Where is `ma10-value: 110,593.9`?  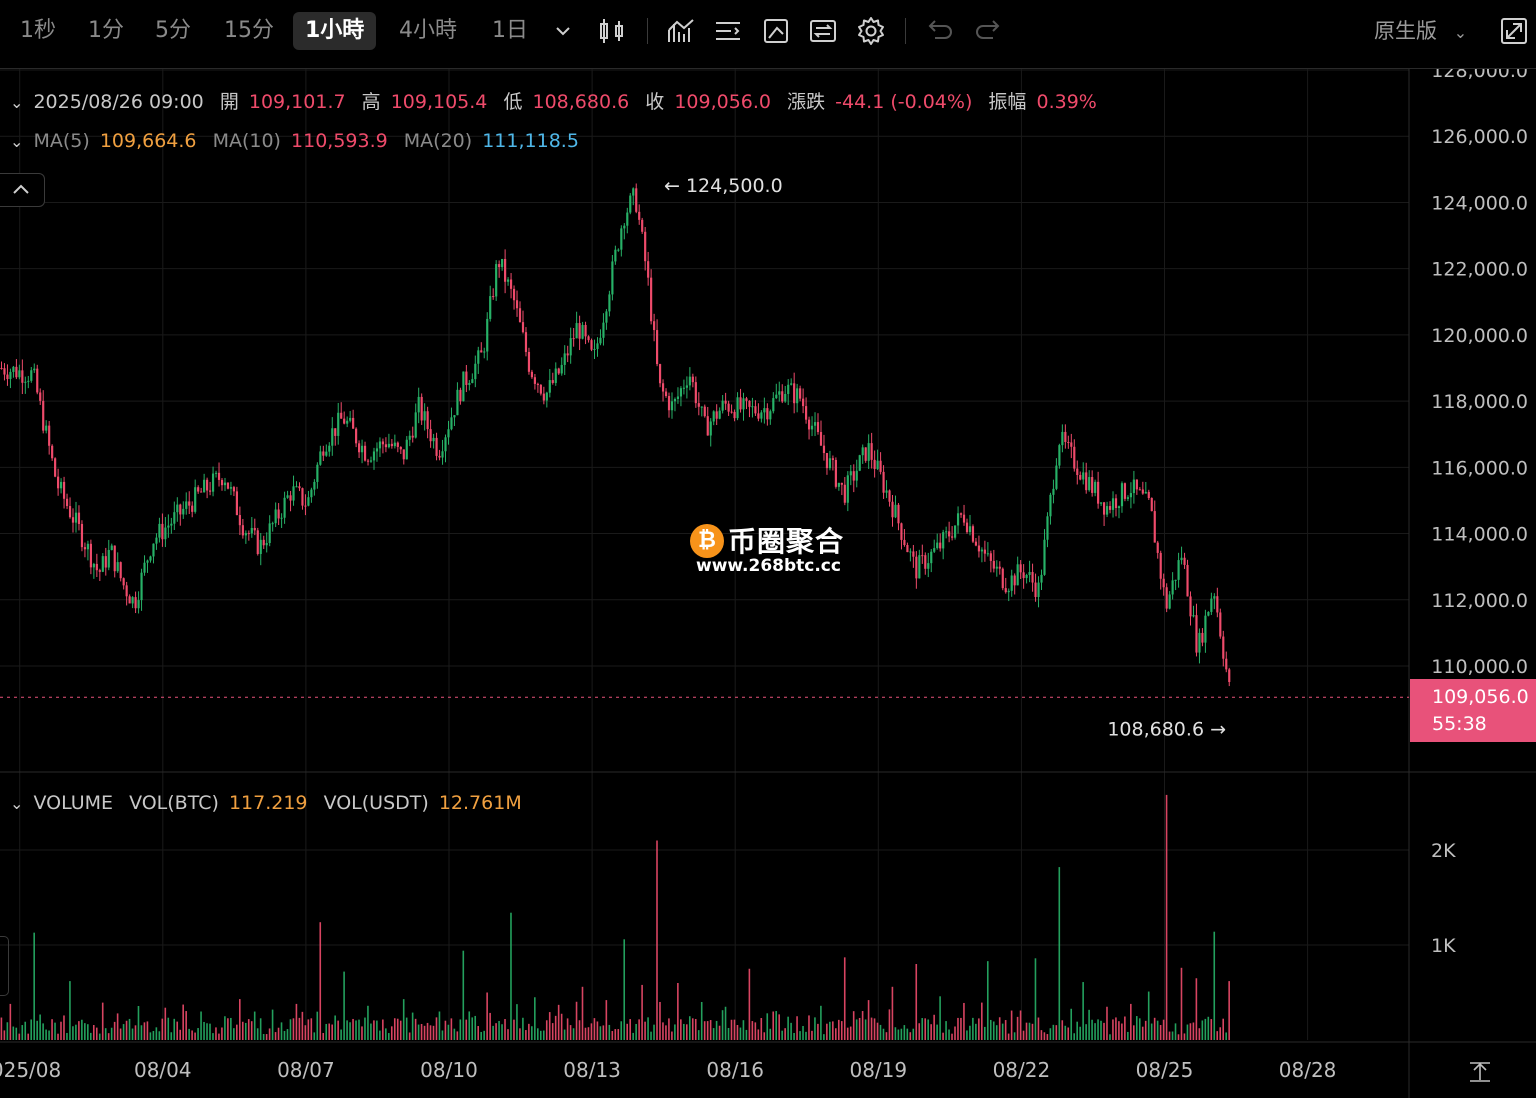
ma10-value: 110,593.9 is located at coordinates (339, 141).